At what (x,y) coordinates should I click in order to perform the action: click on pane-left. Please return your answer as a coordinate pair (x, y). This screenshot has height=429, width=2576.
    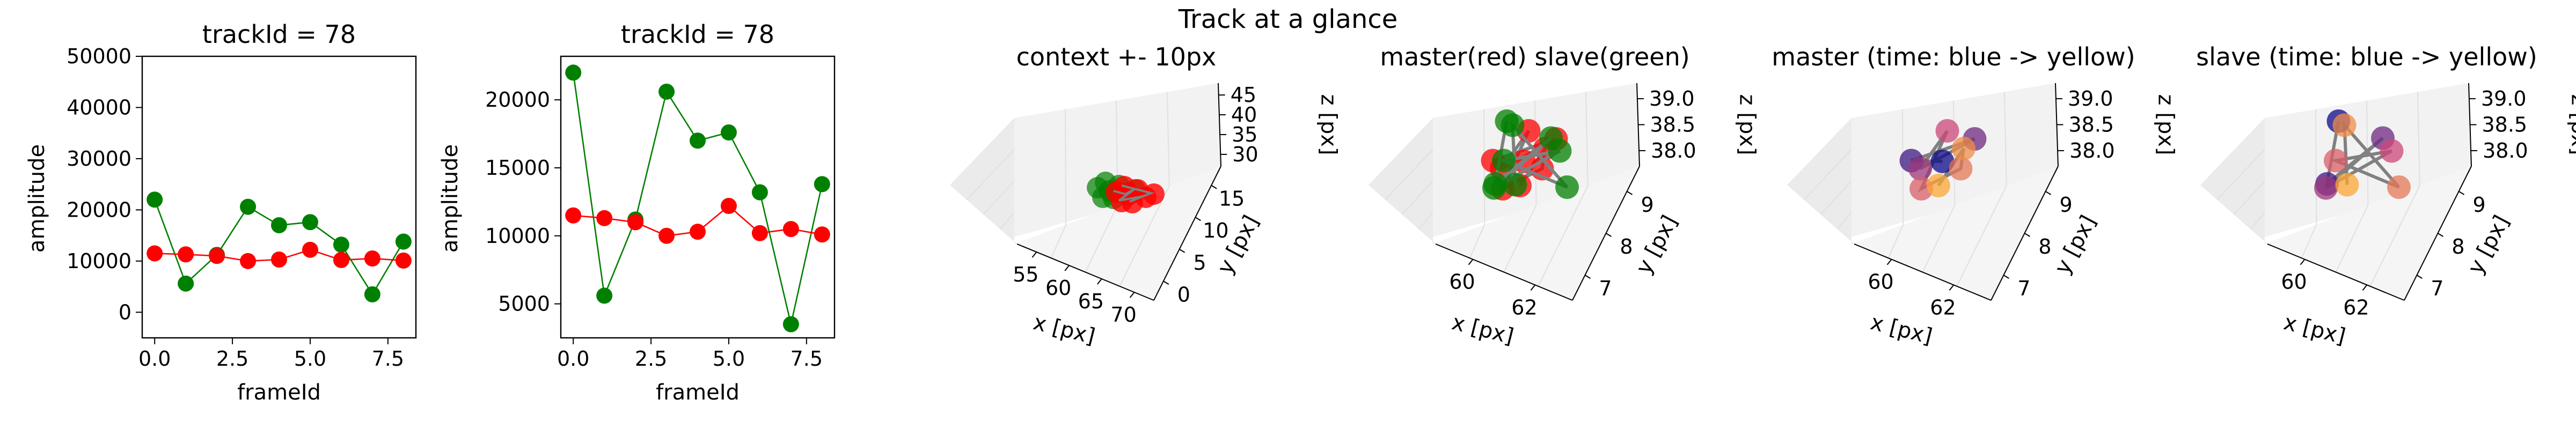
    Looking at the image, I should click on (2233, 181).